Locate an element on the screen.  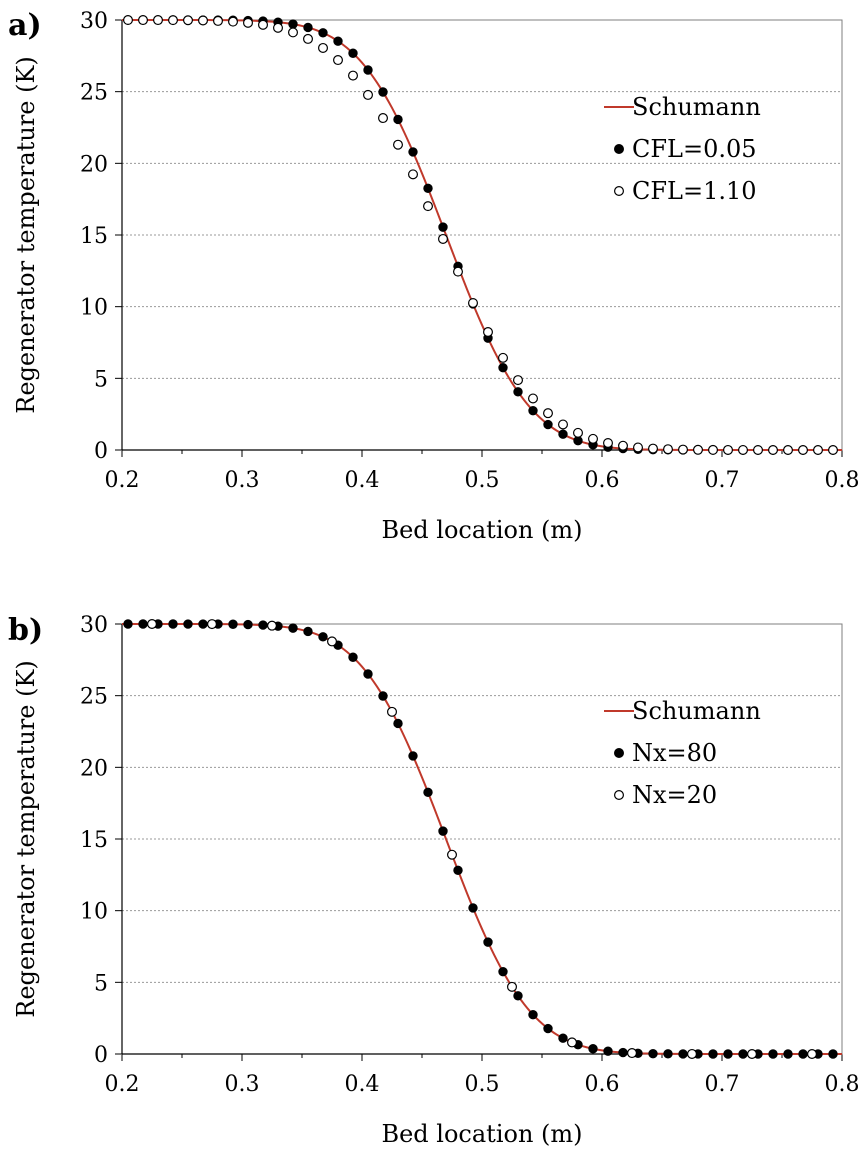
legend-label: Nx=80 is located at coordinates (674, 753).